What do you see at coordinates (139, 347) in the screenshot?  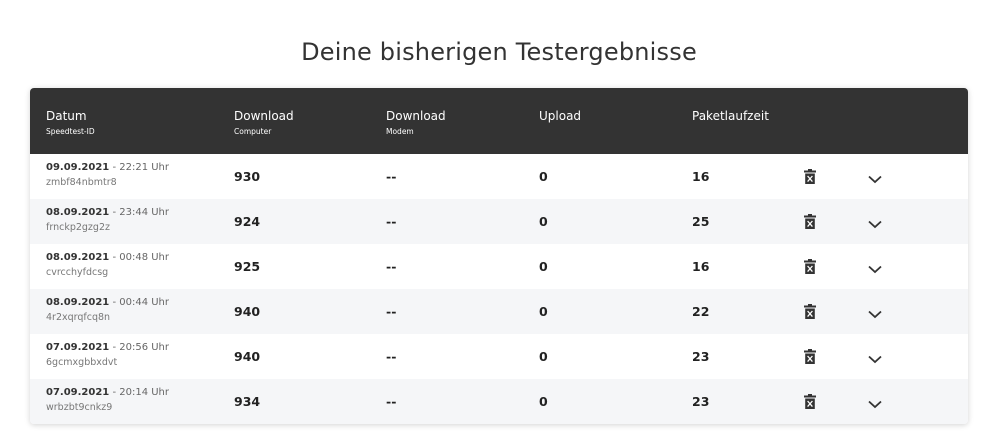 I see `test-time: - 20:56 Uhr` at bounding box center [139, 347].